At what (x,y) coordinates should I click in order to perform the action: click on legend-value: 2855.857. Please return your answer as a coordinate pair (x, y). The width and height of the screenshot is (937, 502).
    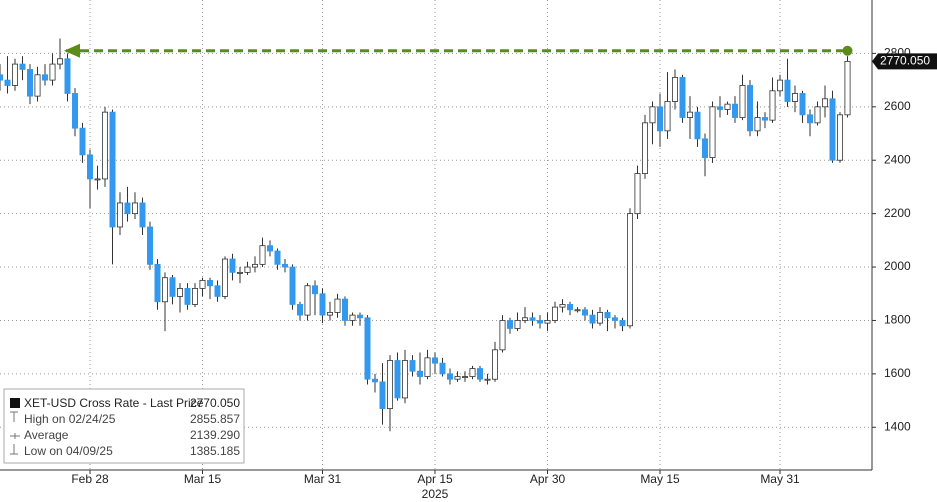
    Looking at the image, I should click on (215, 419).